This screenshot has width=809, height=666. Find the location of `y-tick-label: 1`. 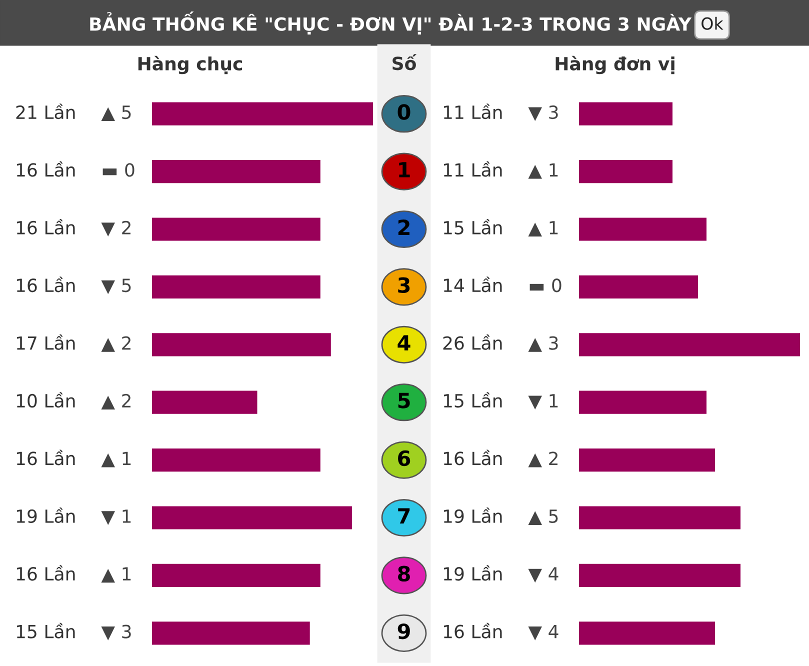

y-tick-label: 1 is located at coordinates (404, 170).